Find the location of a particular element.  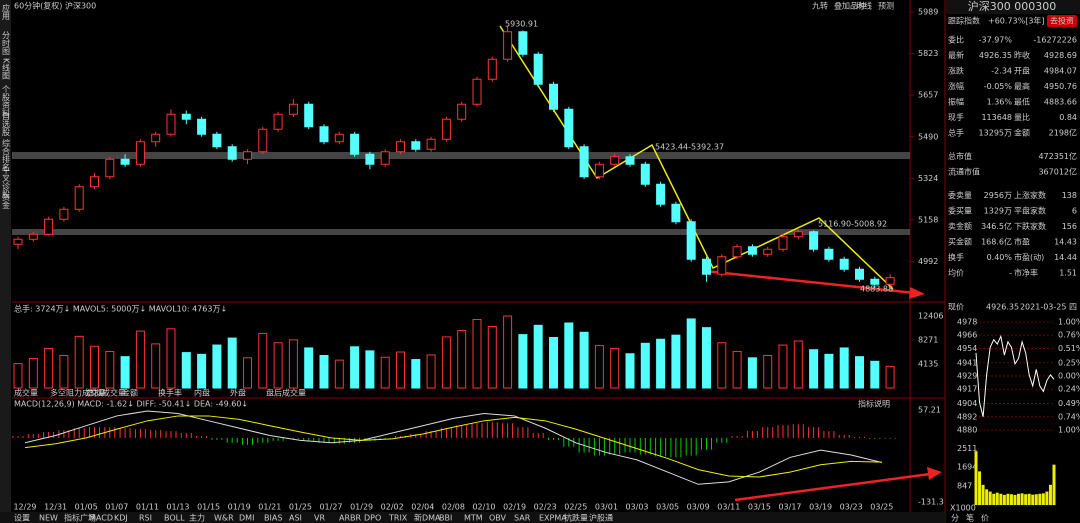

panel-tab: 笔 is located at coordinates (970, 518).